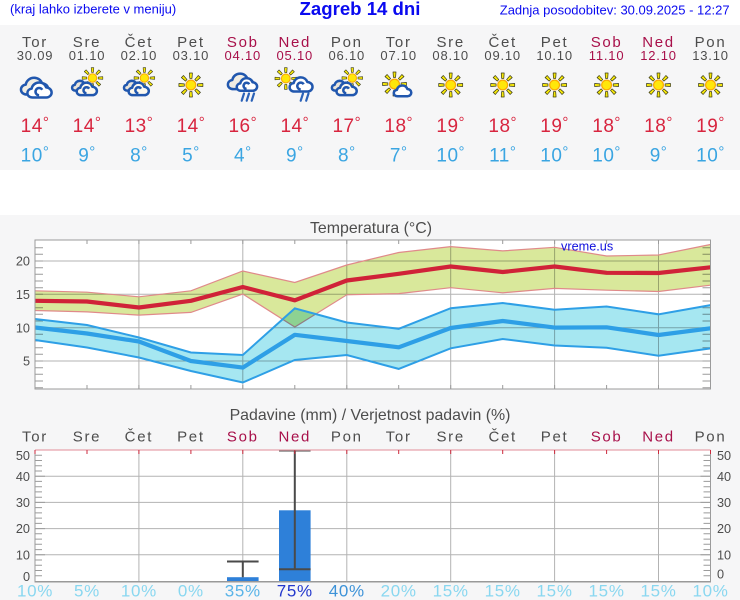 The width and height of the screenshot is (740, 600). What do you see at coordinates (191, 55) in the screenshot?
I see `svg-text: 03.10` at bounding box center [191, 55].